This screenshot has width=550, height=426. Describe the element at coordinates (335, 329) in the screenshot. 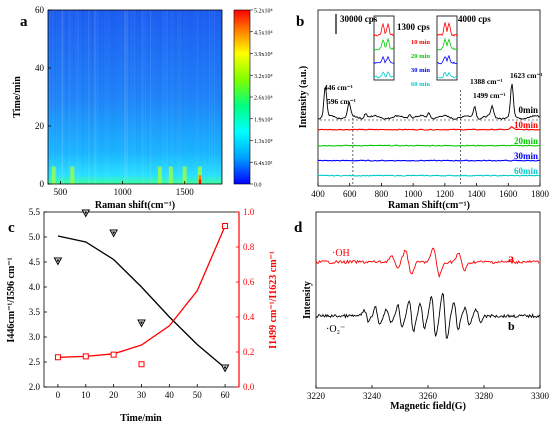

I see `epr-label-o2: ·O₂⁻` at that location.